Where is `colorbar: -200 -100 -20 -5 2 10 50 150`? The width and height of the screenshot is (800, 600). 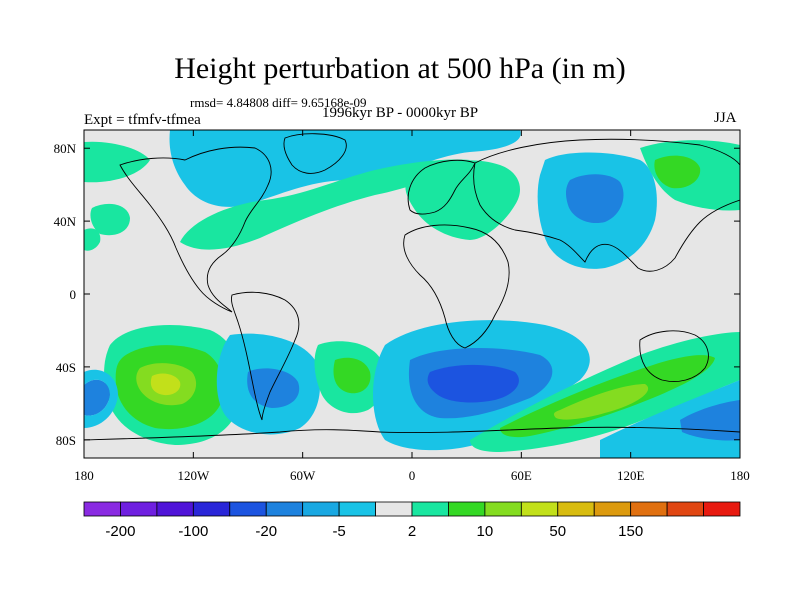
colorbar: -200 -100 -20 -5 2 10 50 150 is located at coordinates (412, 520).